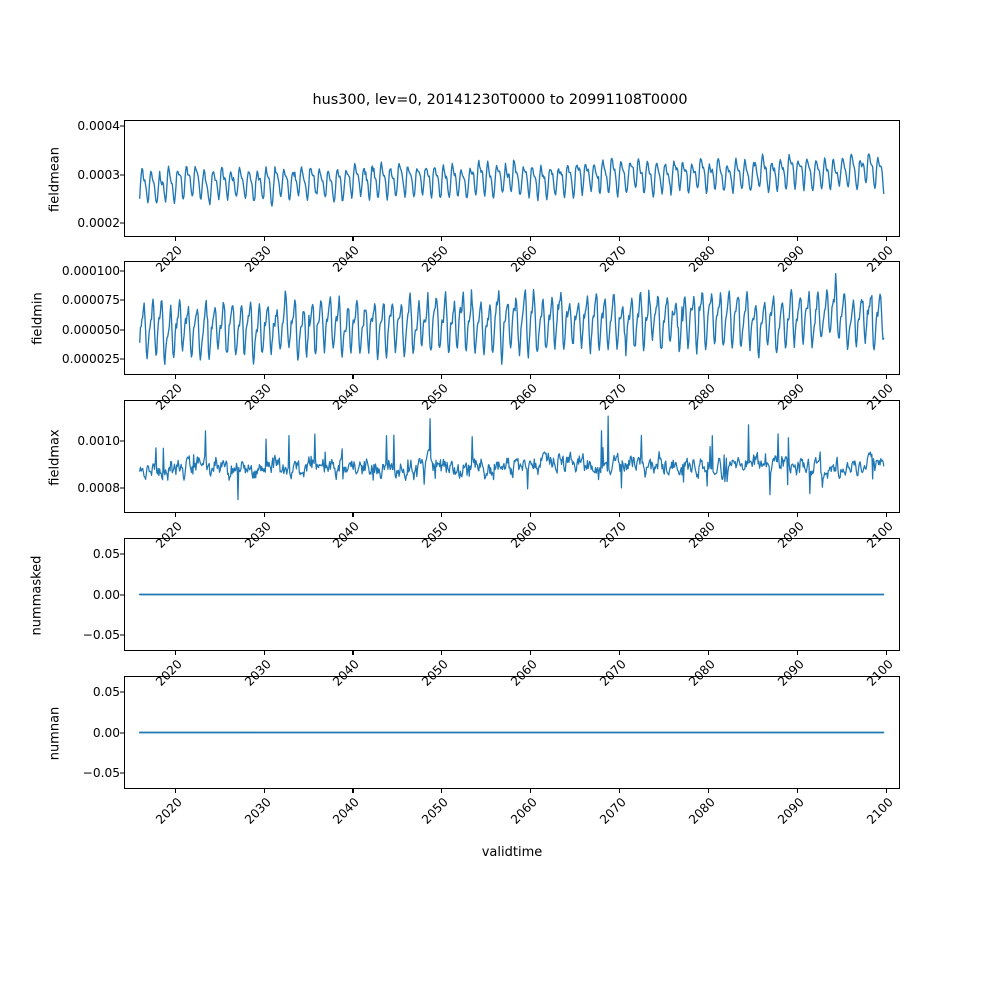 This screenshot has width=1000, height=1000. What do you see at coordinates (98, 441) in the screenshot?
I see `ytick-label: 0.0010` at bounding box center [98, 441].